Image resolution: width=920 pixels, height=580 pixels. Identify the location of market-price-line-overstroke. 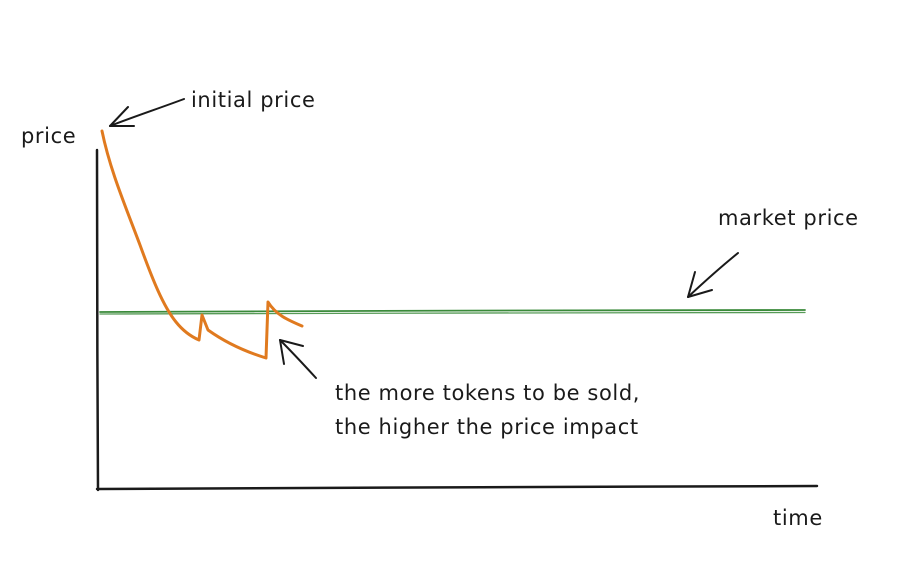
(452, 313).